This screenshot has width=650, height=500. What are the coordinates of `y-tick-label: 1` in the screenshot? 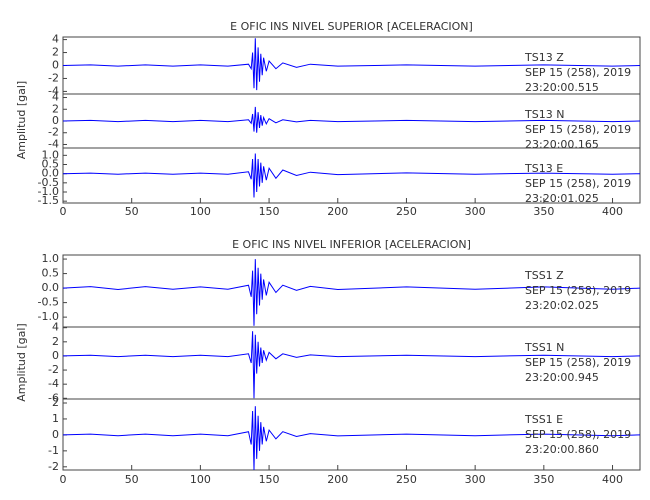 It's located at (55, 418).